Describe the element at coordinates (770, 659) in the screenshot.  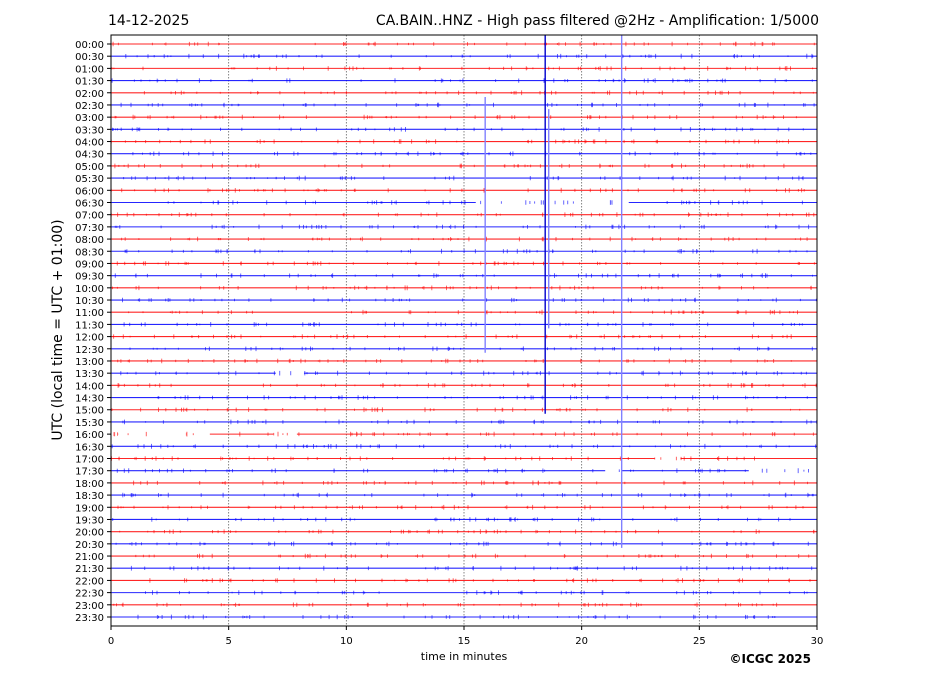
I see `copyright: ©ICGC 2025` at that location.